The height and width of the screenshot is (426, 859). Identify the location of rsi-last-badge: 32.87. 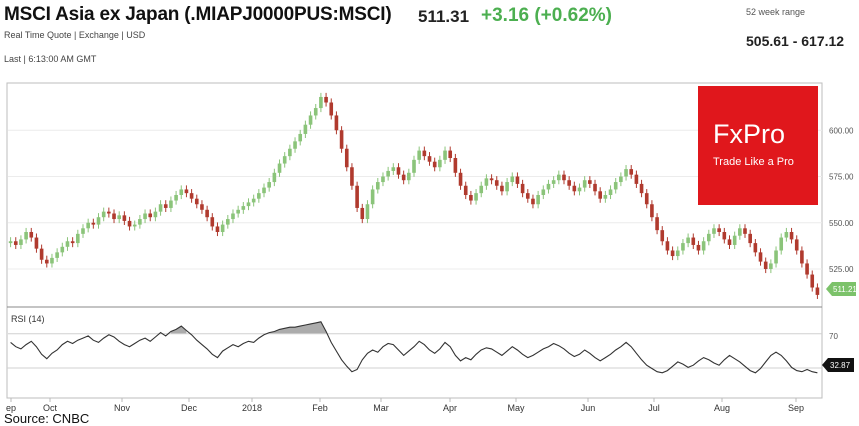
(838, 365).